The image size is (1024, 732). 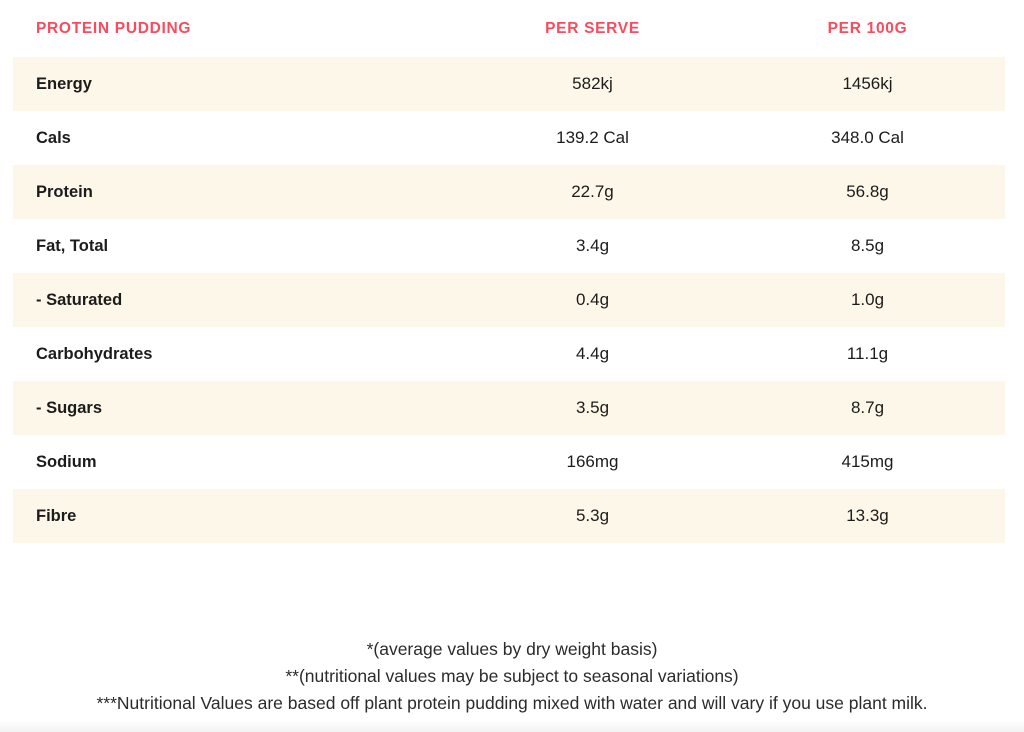 What do you see at coordinates (509, 462) in the screenshot?
I see `table-row-sodium: Sodium 166mg 415mg` at bounding box center [509, 462].